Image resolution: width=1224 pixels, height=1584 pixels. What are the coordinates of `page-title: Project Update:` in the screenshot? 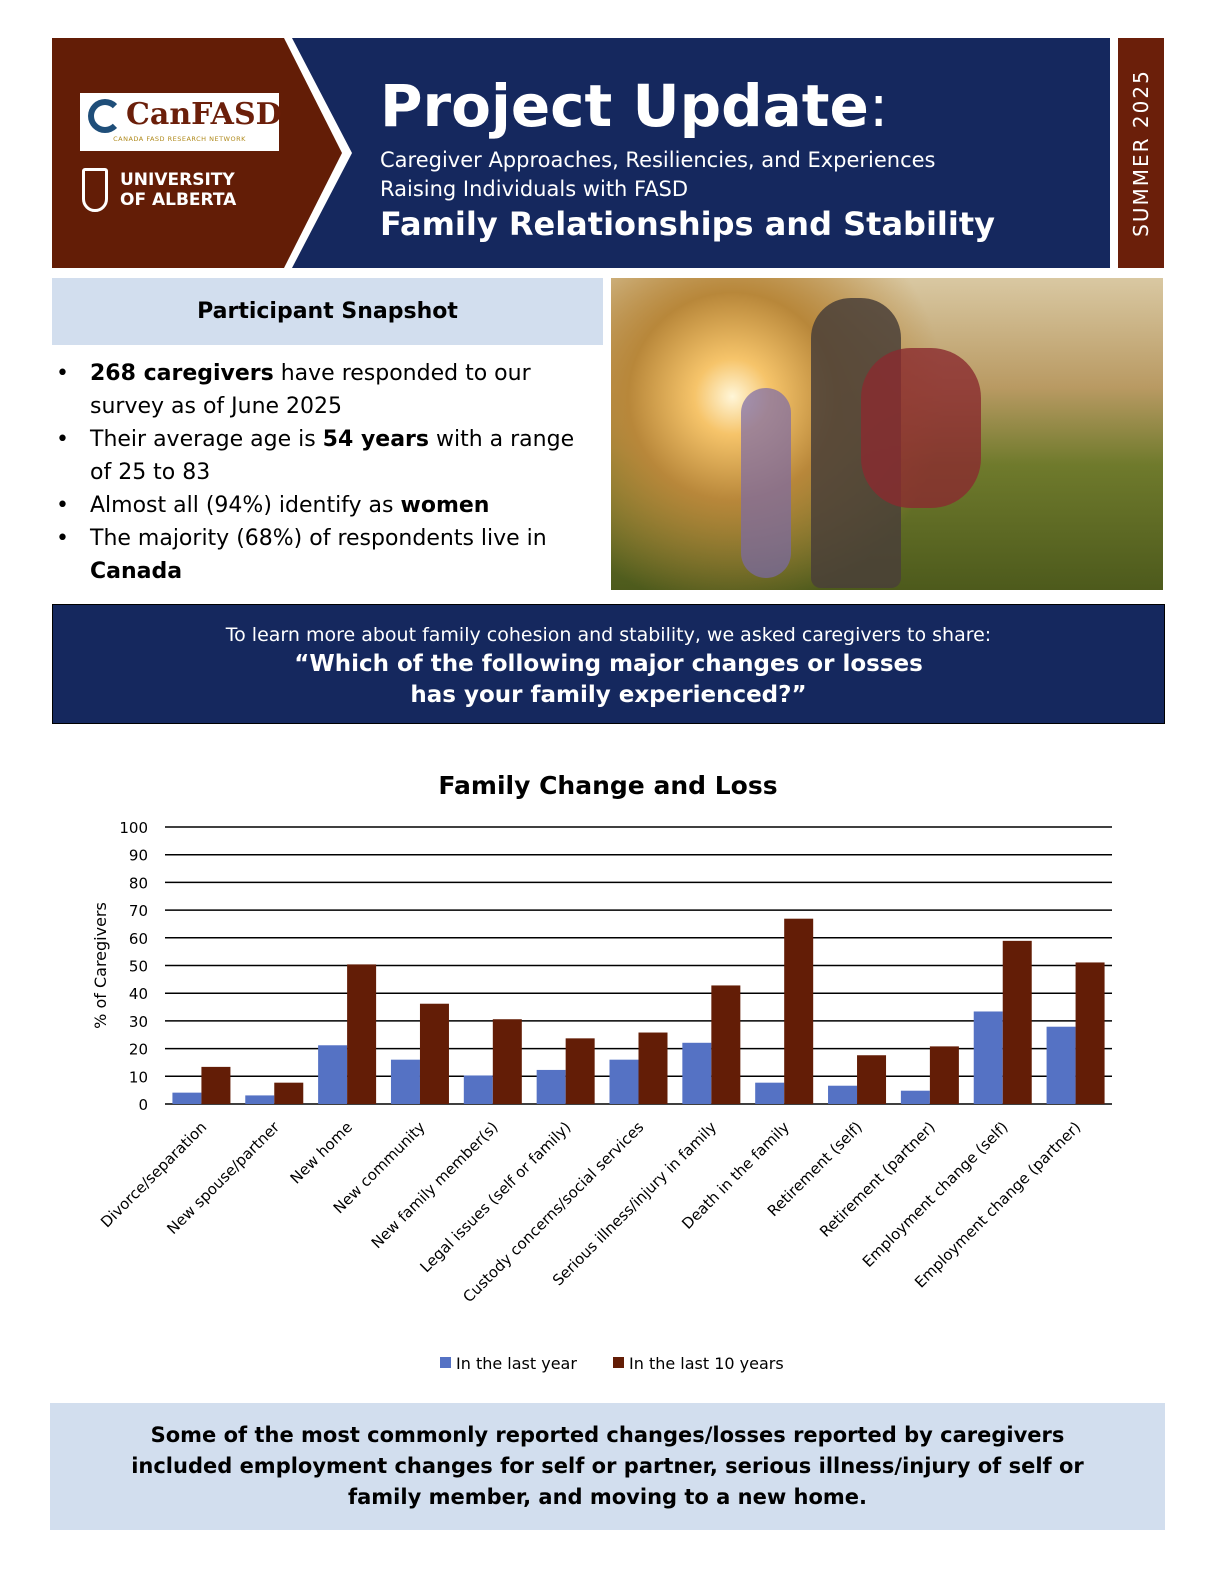 It's located at (634, 106).